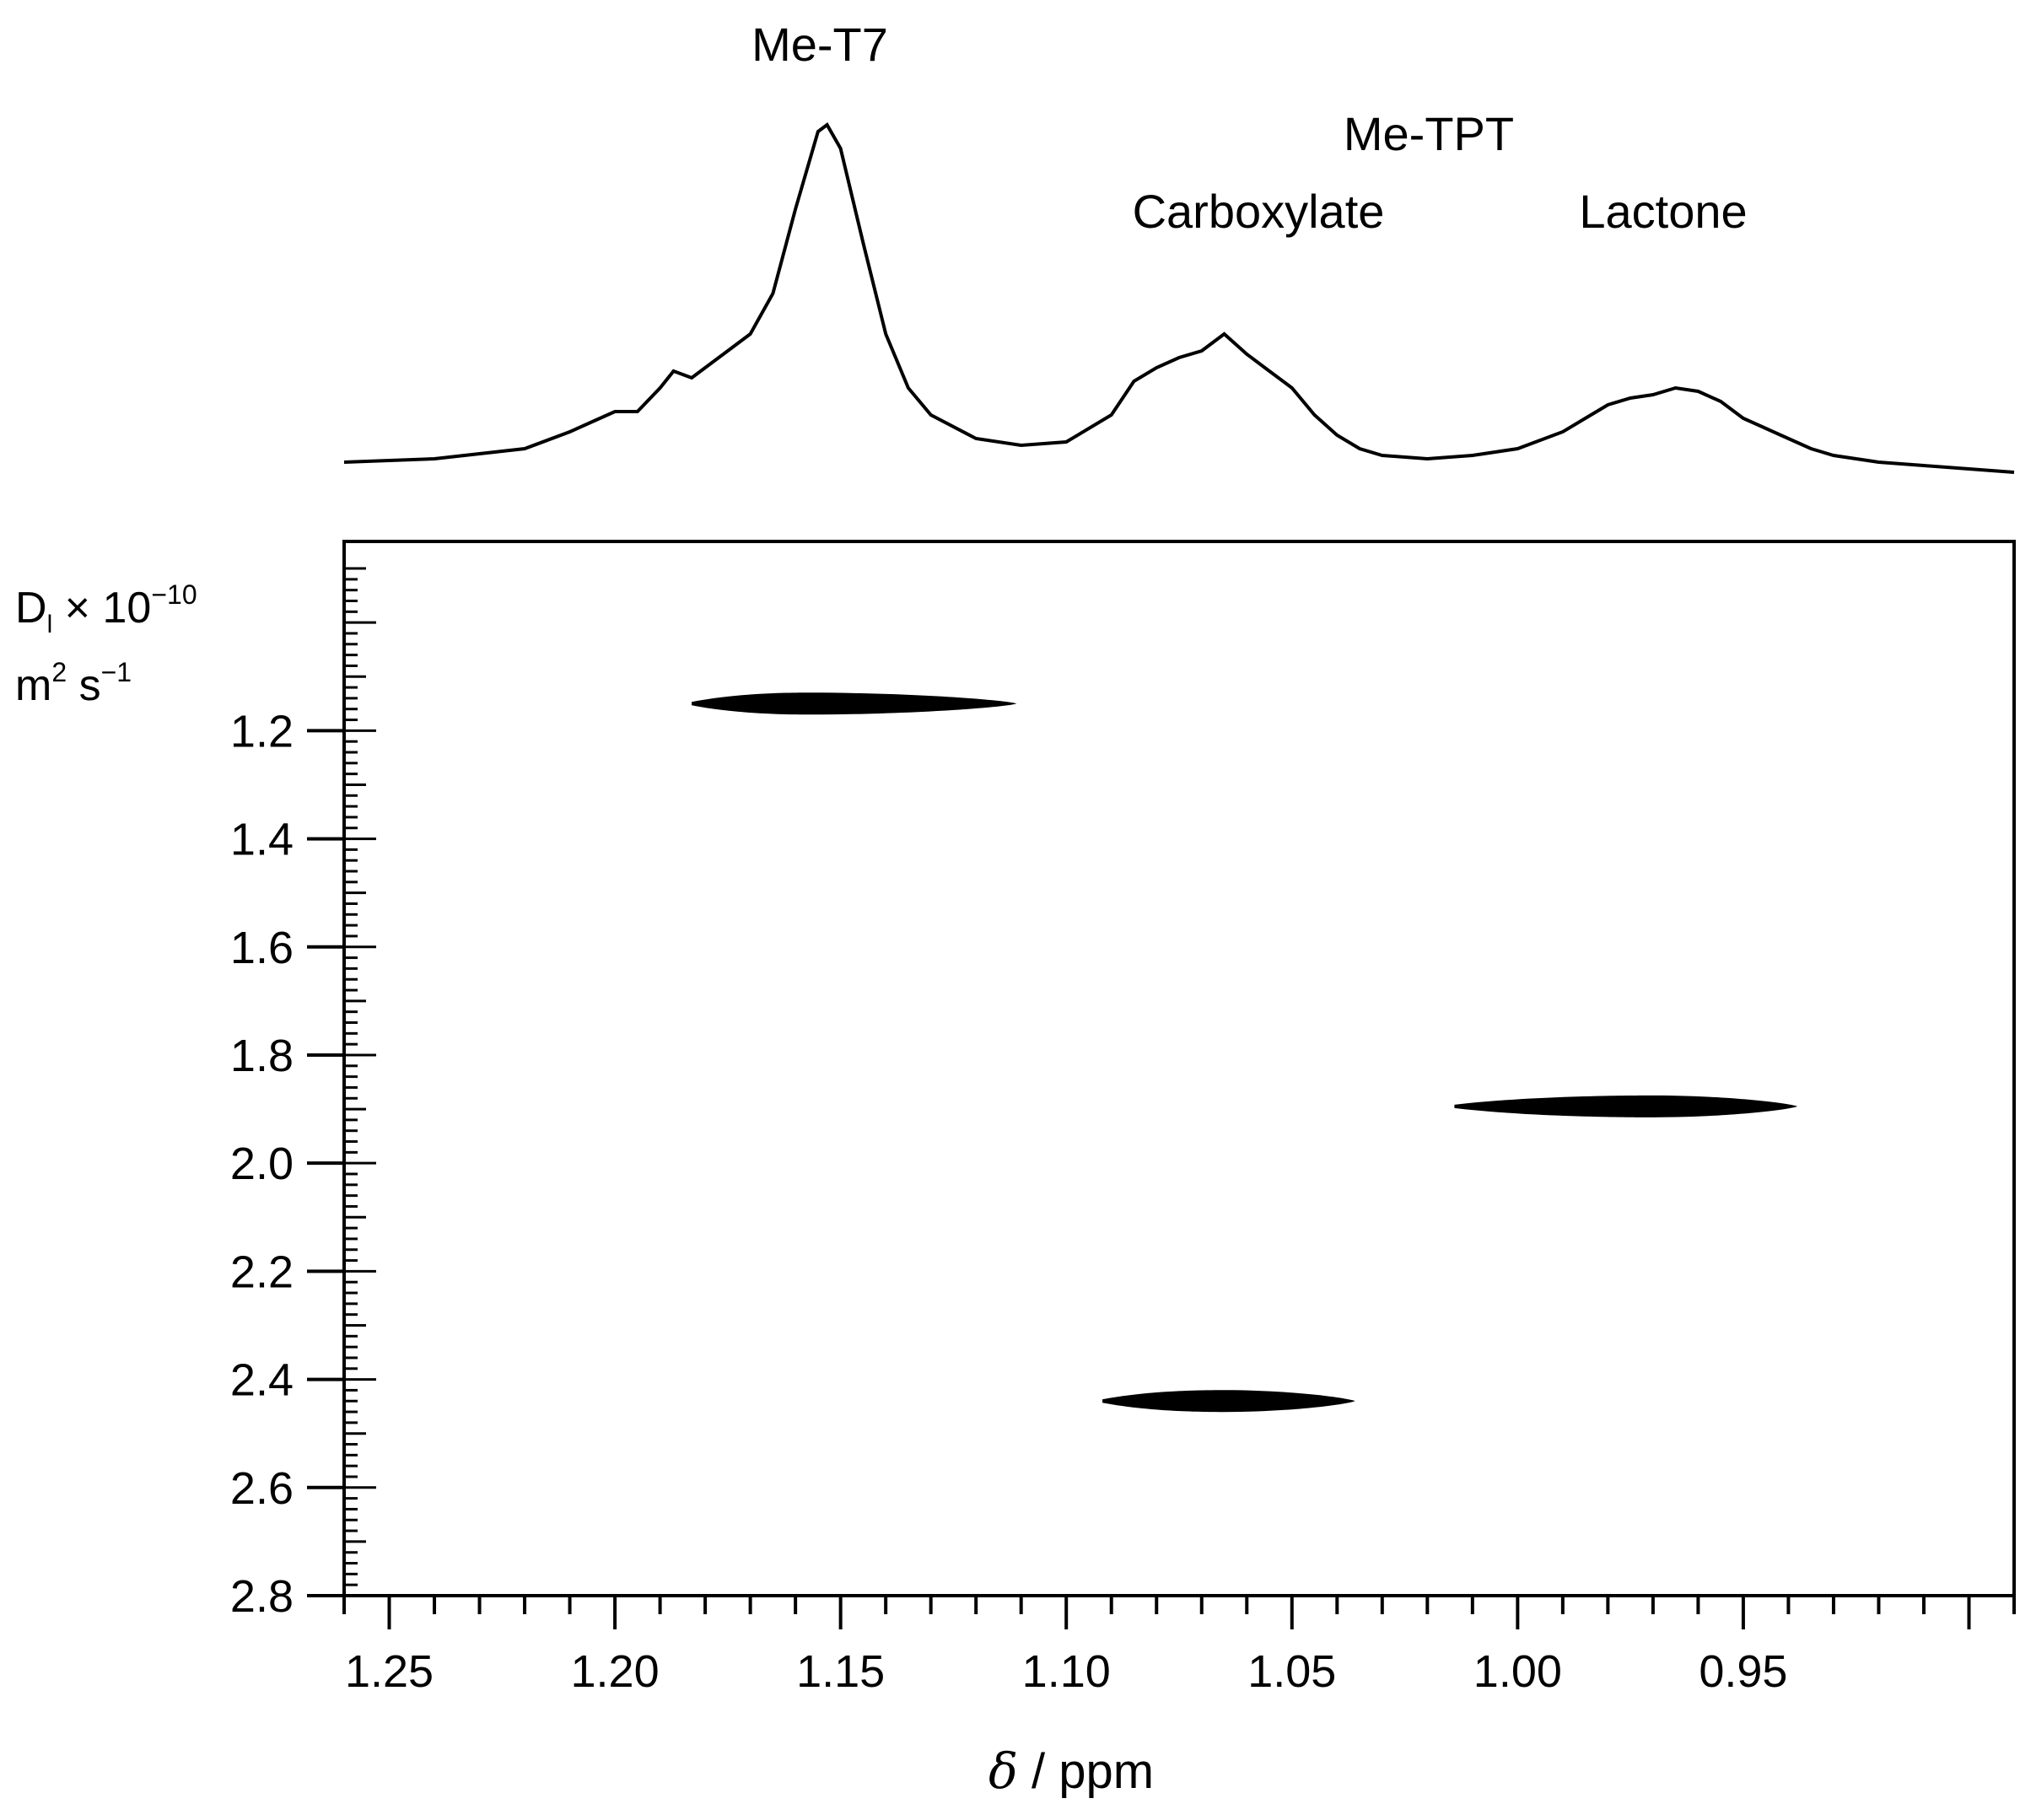  I want to click on cross-peak-carboxylate, so click(1228, 1402).